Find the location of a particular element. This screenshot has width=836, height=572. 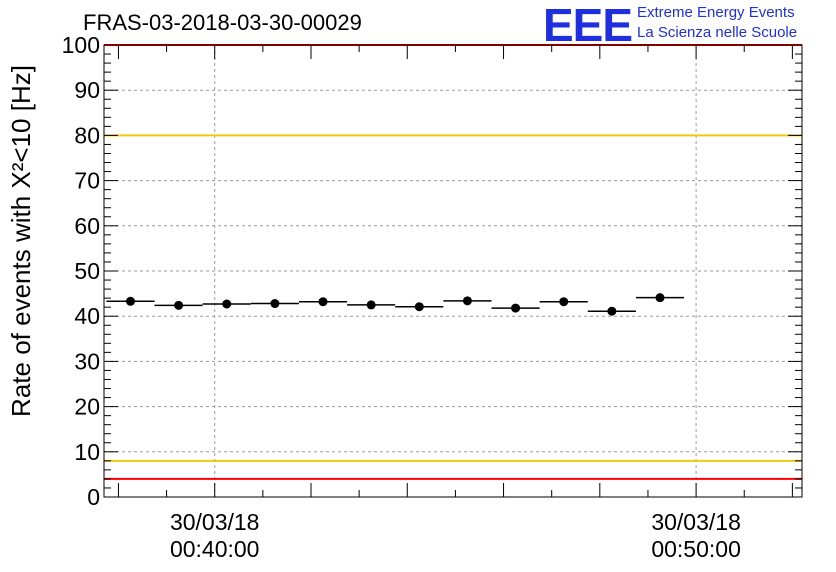

y-tick-label: 0 is located at coordinates (93, 497).